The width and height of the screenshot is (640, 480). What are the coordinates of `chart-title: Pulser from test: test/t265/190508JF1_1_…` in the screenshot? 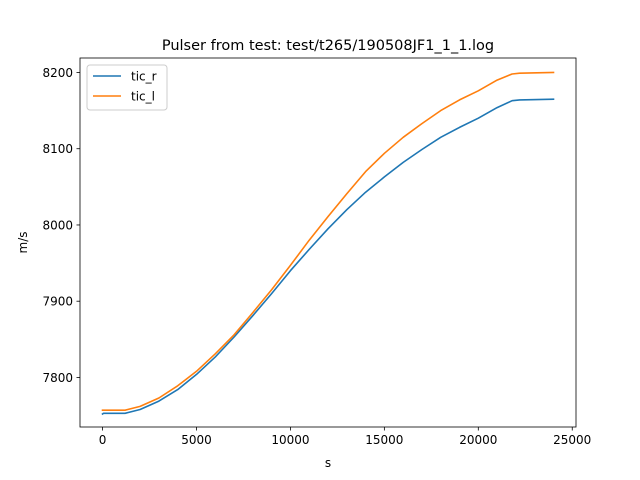 It's located at (328, 46).